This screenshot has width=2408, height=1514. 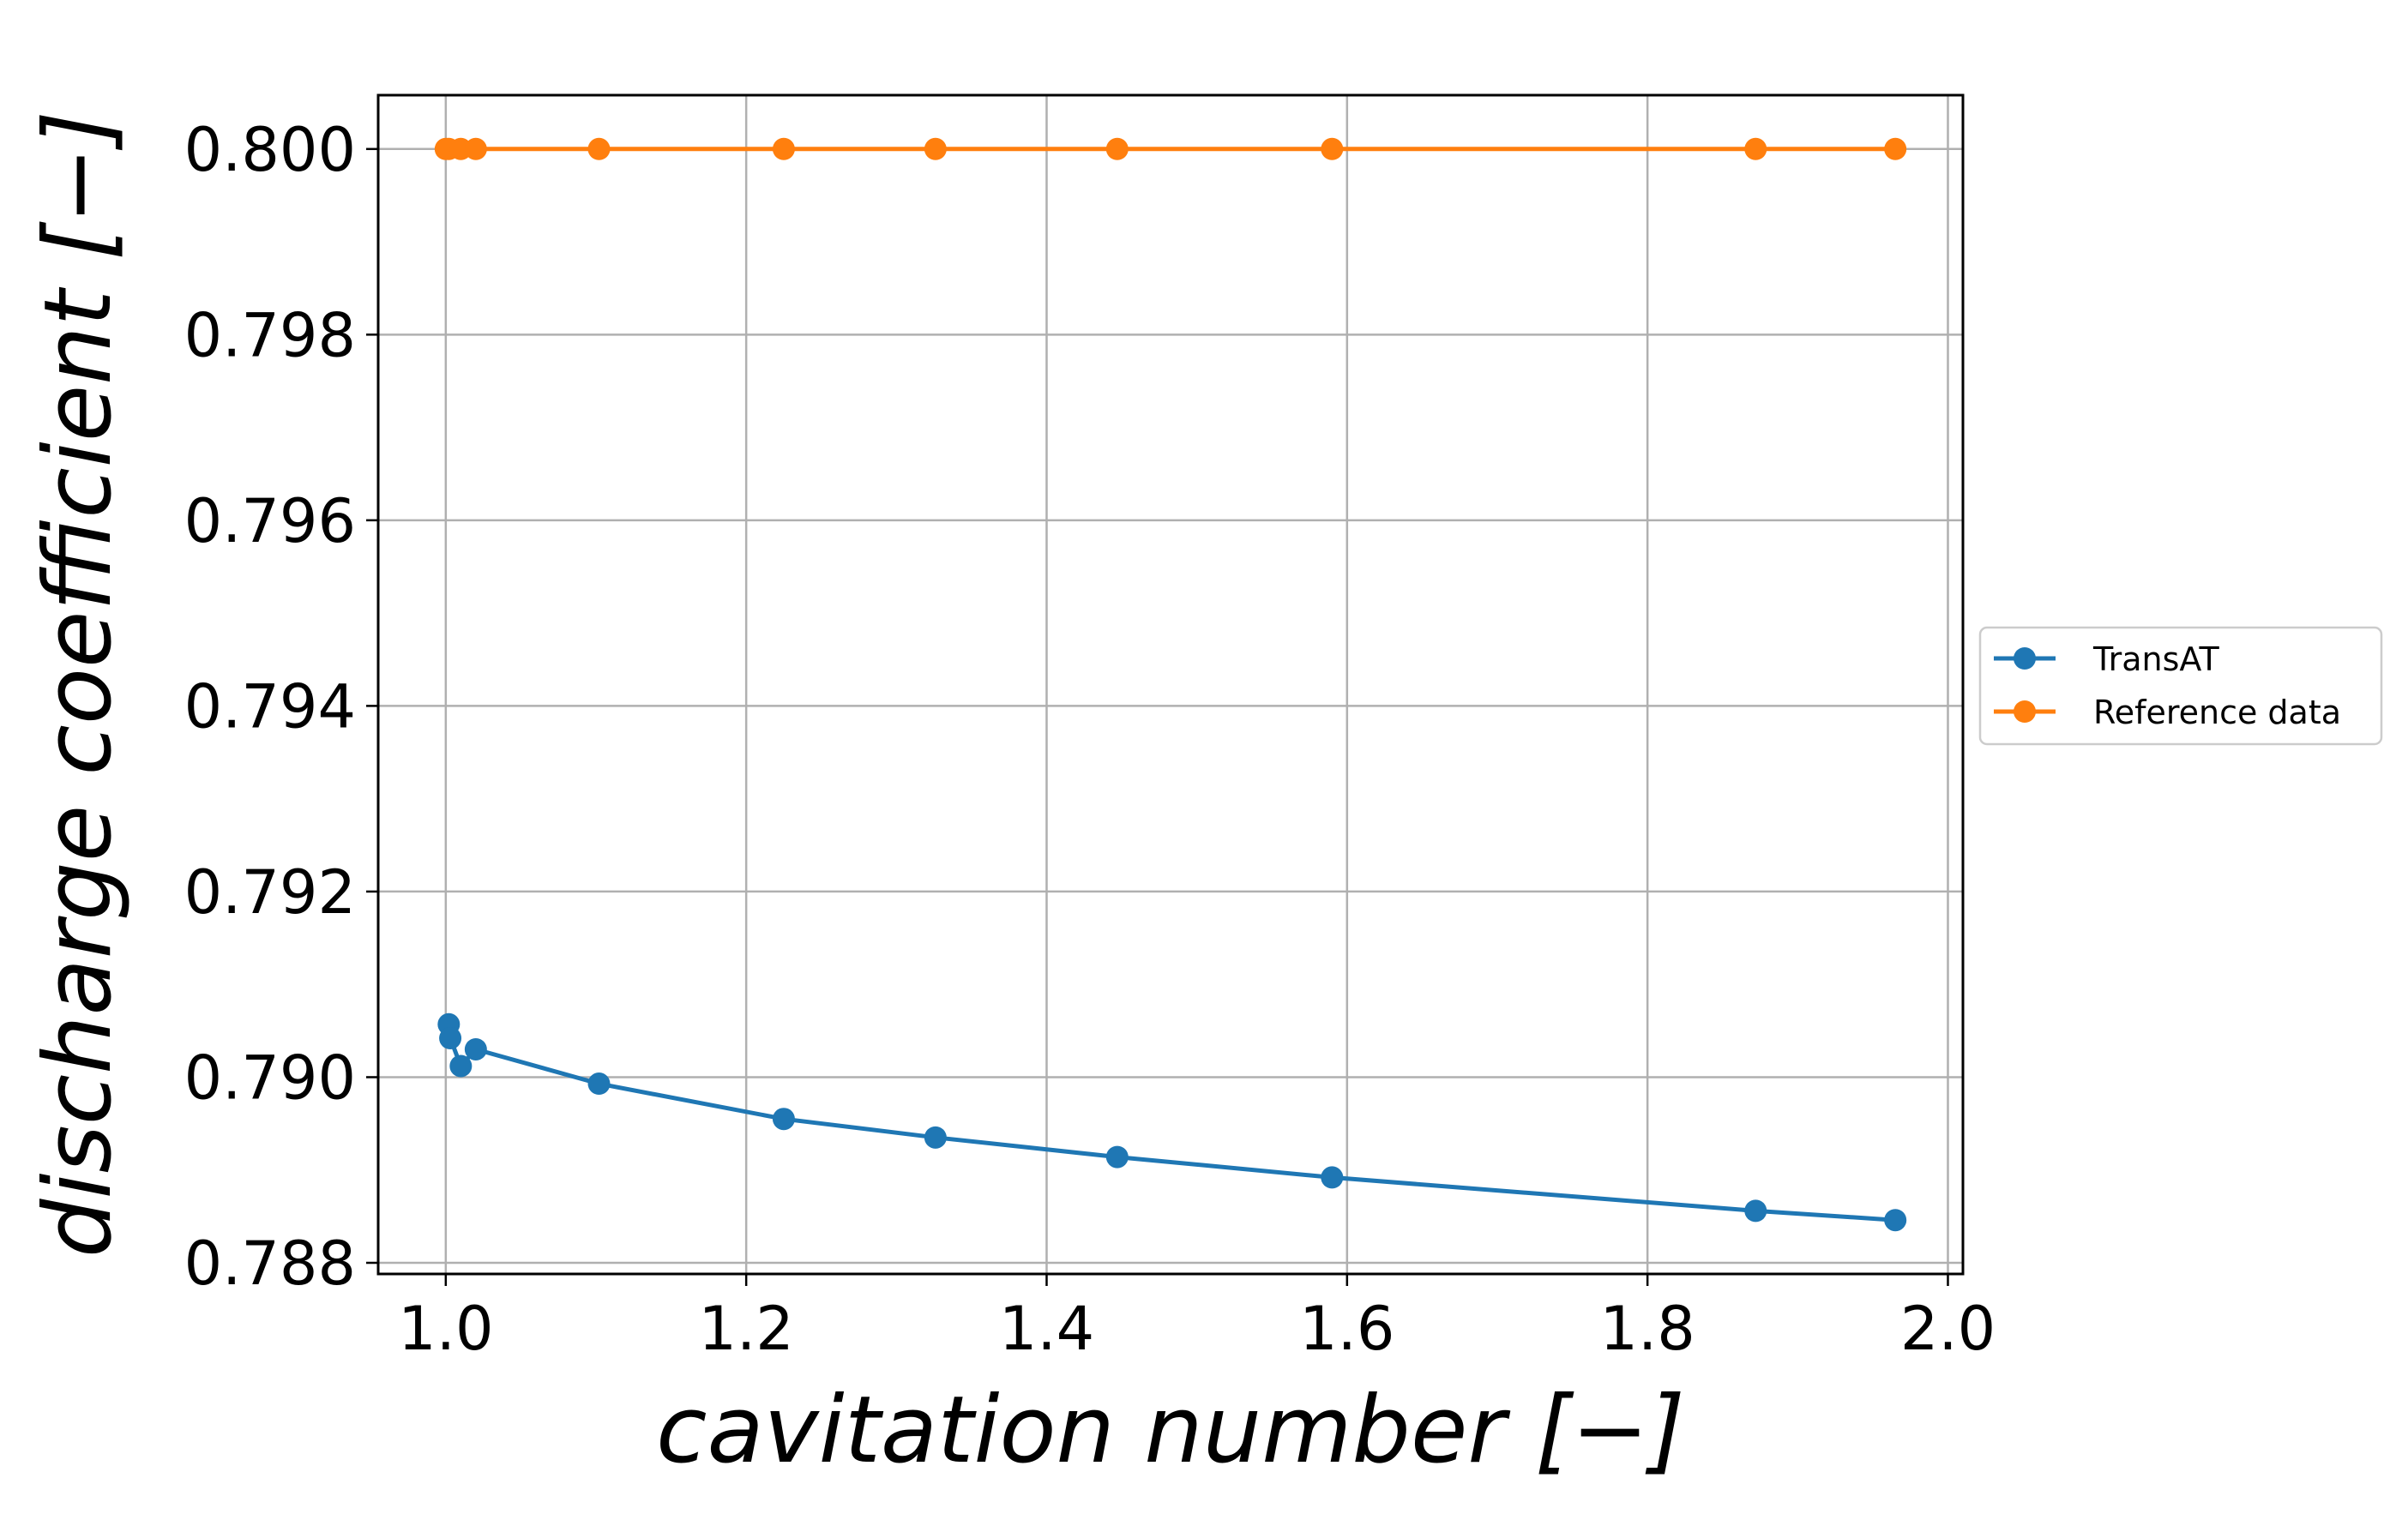 I want to click on x-axis: 1.0 1.2 1.4 1.6 1.8 2.0, so click(x=1197, y=1319).